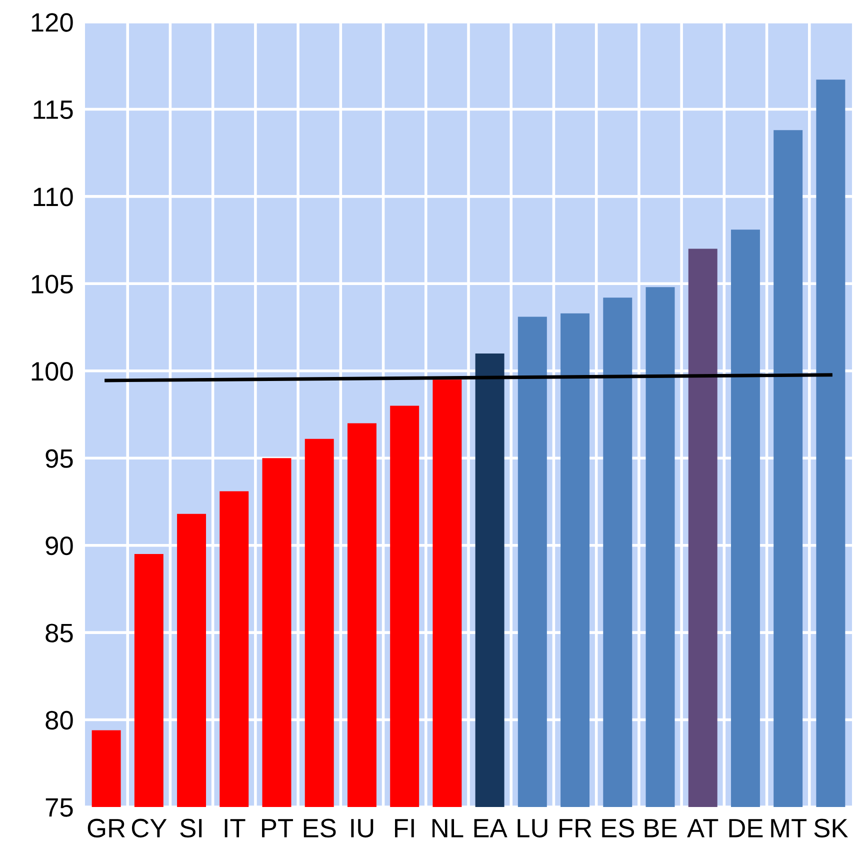 The image size is (859, 853). Describe the element at coordinates (149, 828) in the screenshot. I see `x-tick-label: CY` at that location.